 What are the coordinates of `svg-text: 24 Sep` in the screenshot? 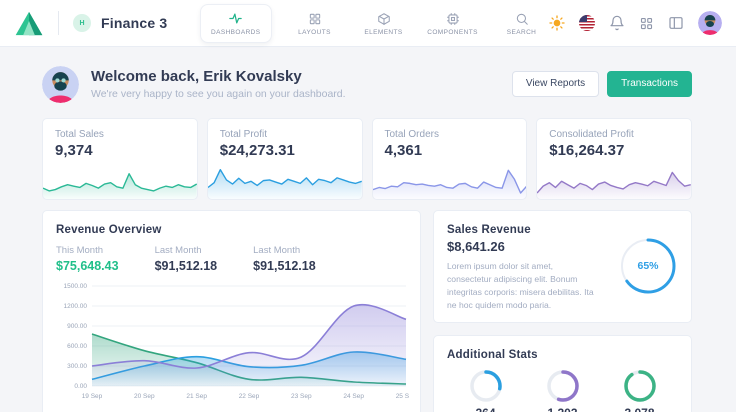 It's located at (353, 396).